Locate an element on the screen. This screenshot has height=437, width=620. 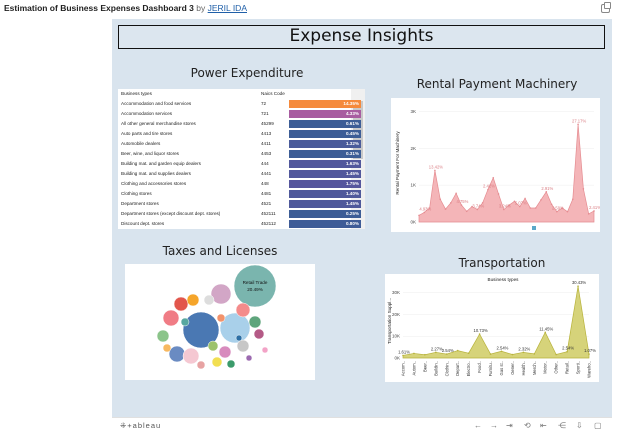
undo-icon: ← is located at coordinates (478, 425).